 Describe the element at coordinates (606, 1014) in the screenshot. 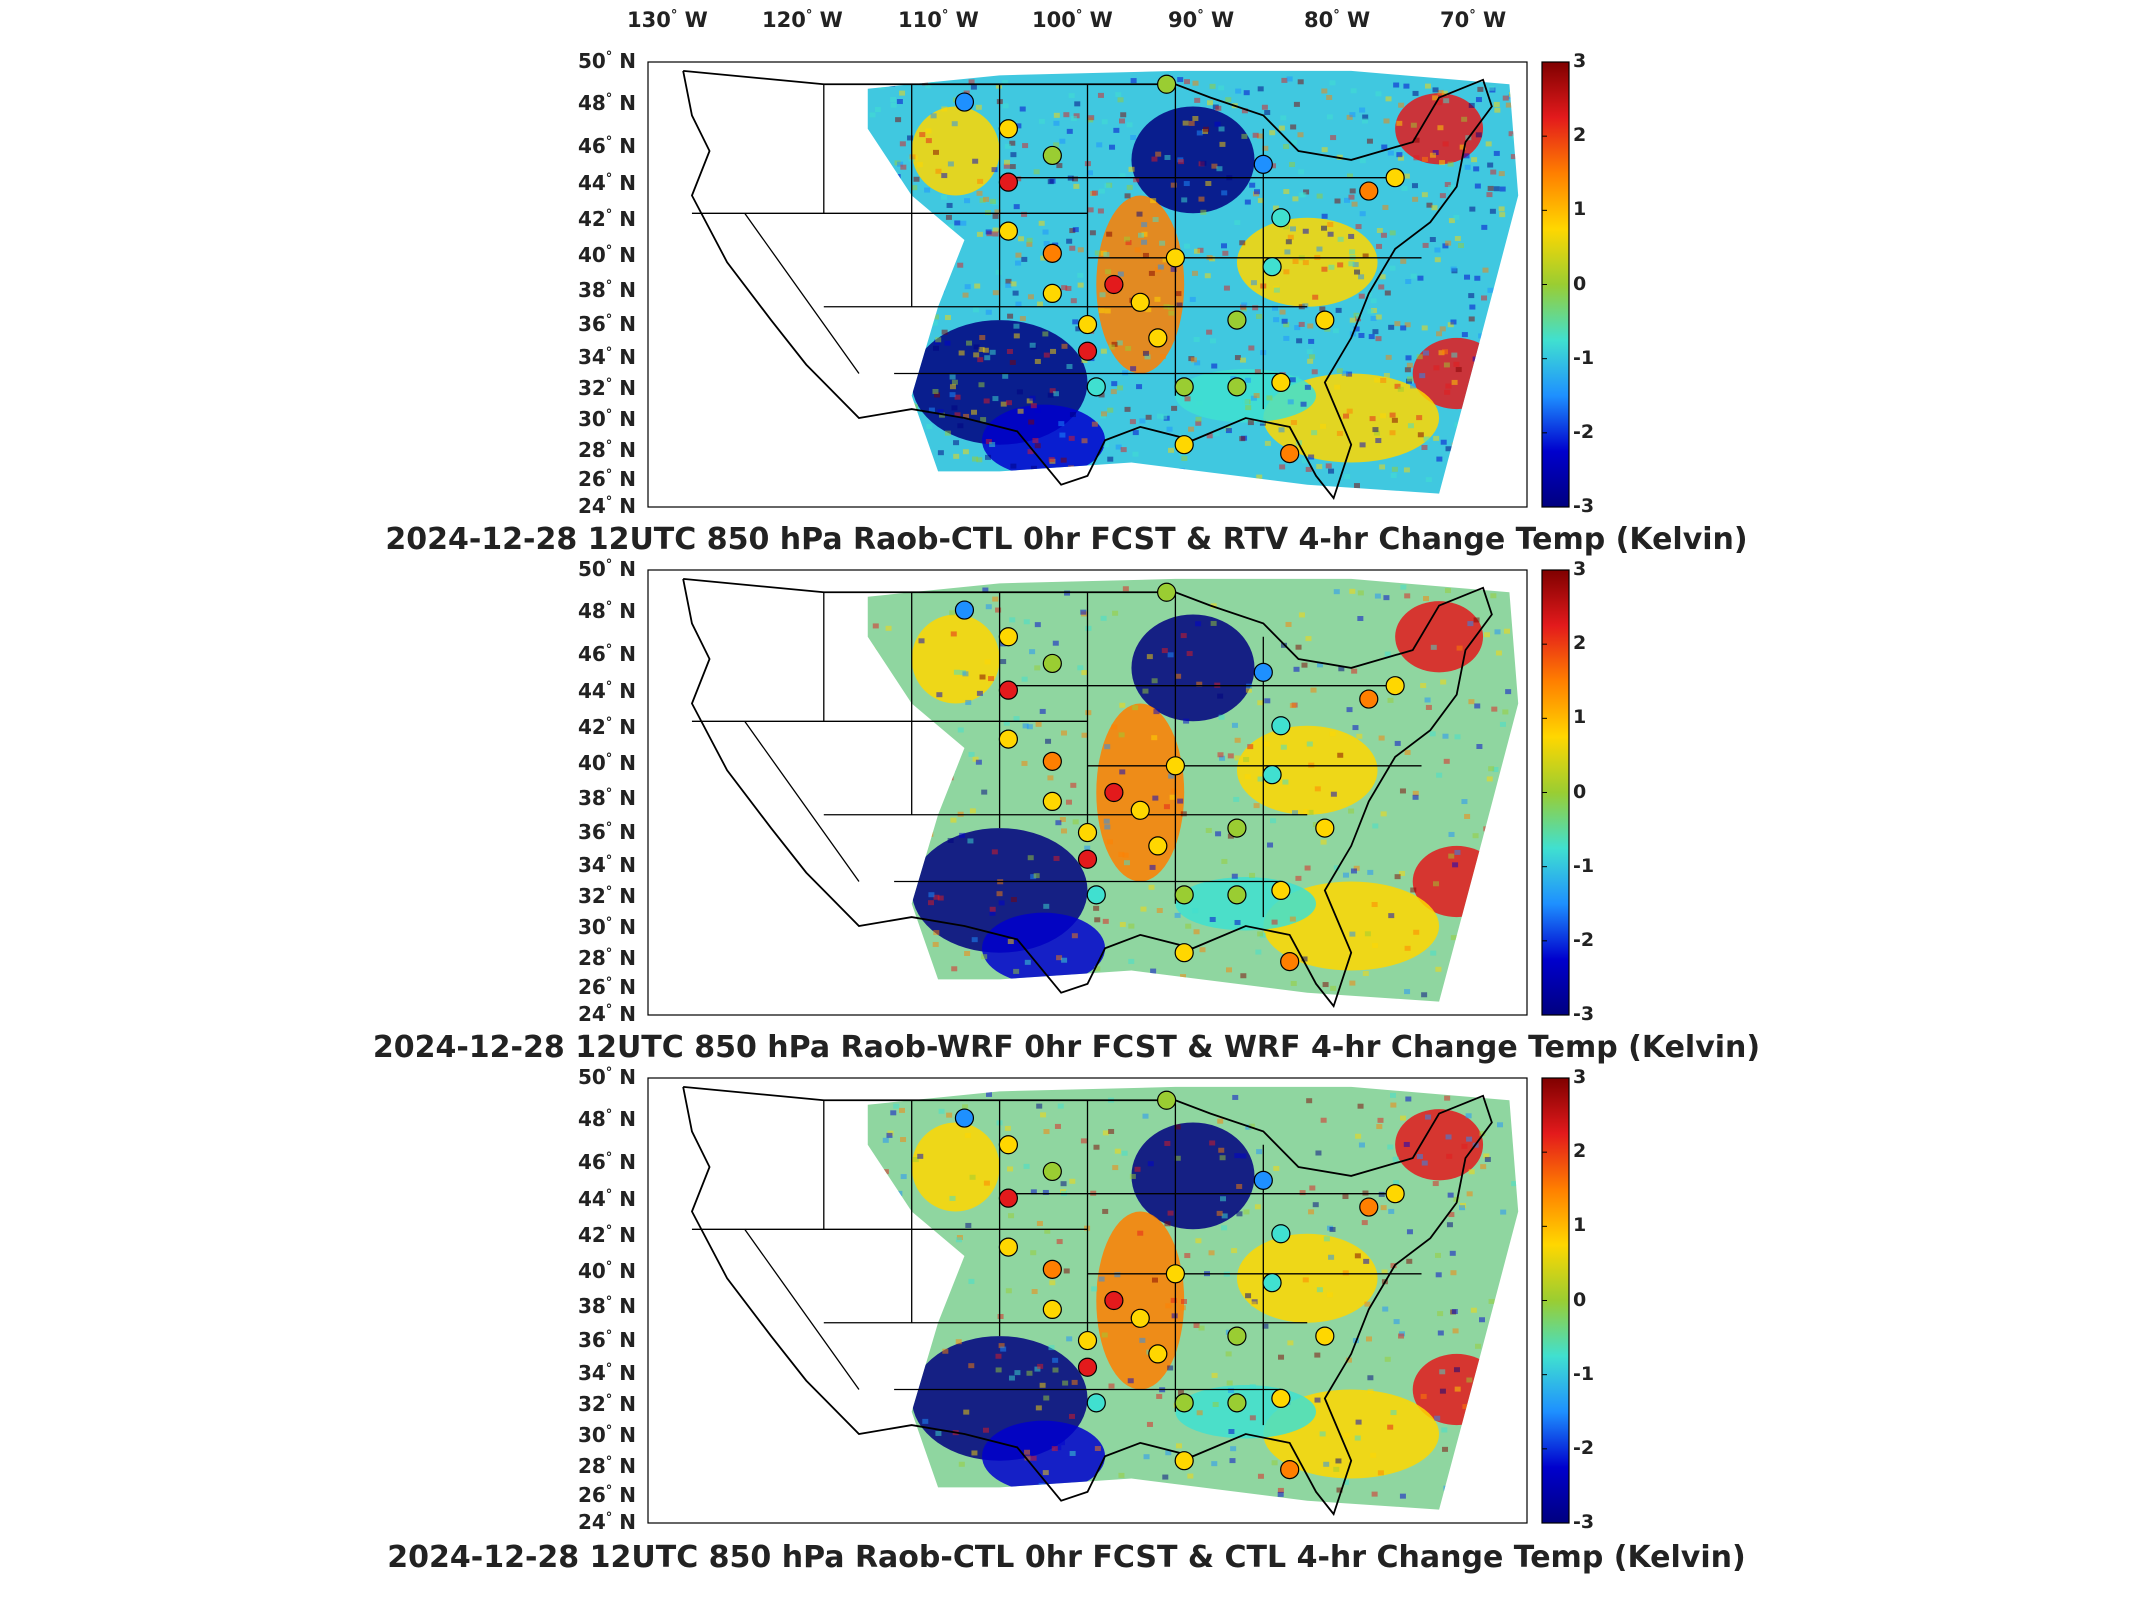

I see `latitude-label: 24° N` at that location.